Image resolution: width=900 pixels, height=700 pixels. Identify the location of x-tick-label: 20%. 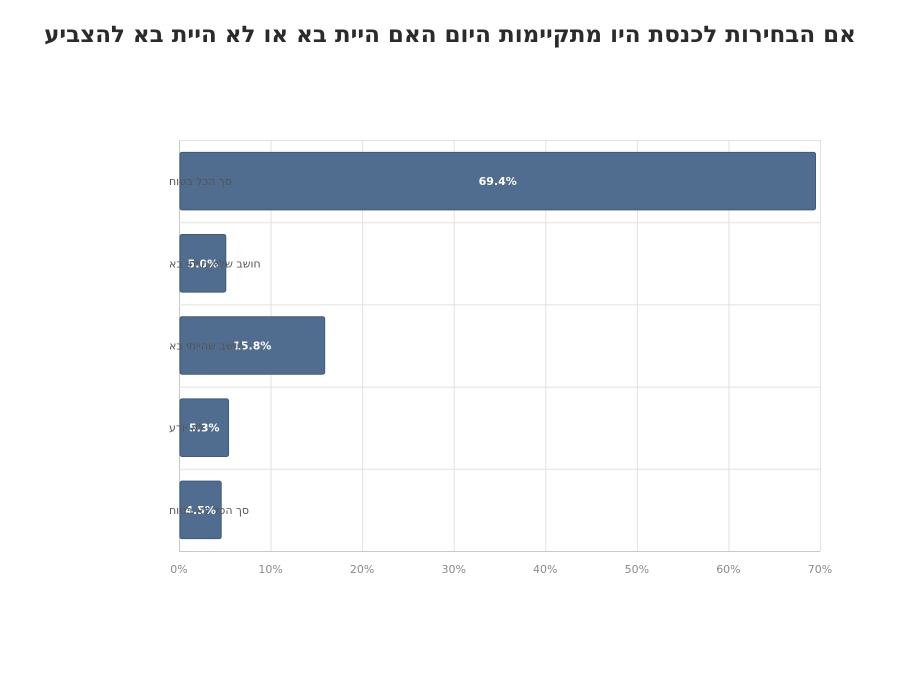
(362, 569).